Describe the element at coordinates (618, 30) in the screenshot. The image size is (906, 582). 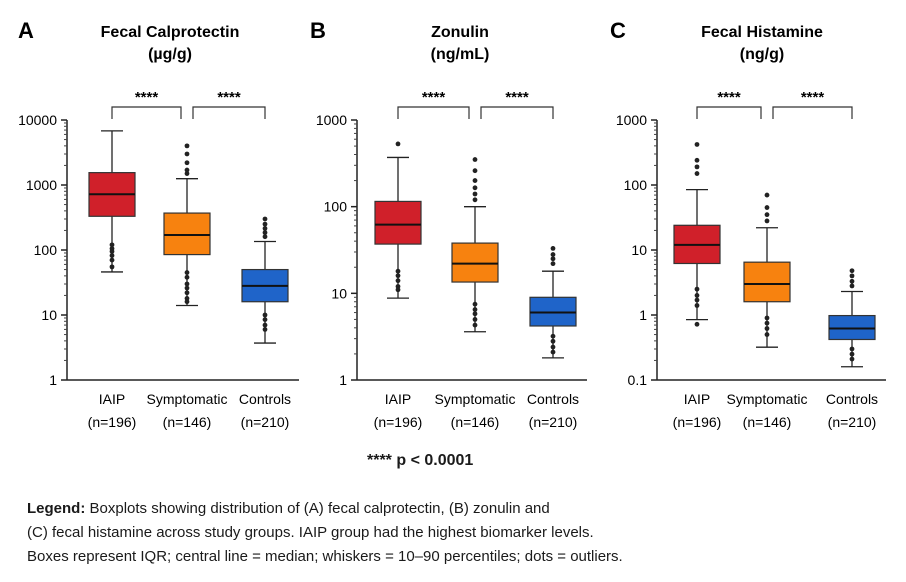
I see `panel-letter: C` at that location.